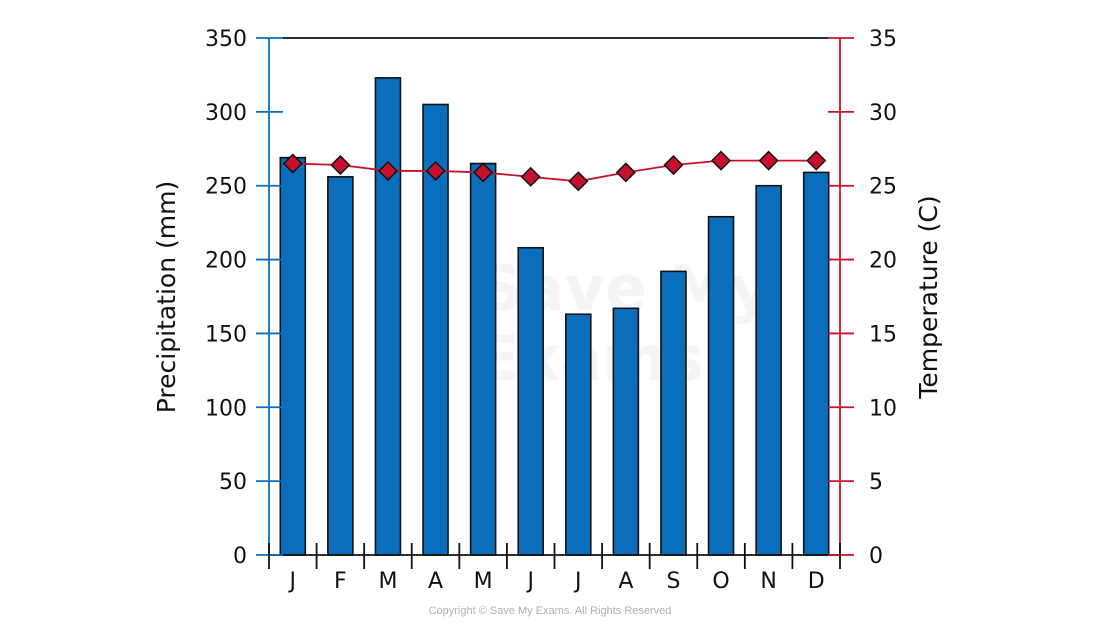 The height and width of the screenshot is (629, 1100). Describe the element at coordinates (226, 113) in the screenshot. I see `left-tick-label: 300` at that location.